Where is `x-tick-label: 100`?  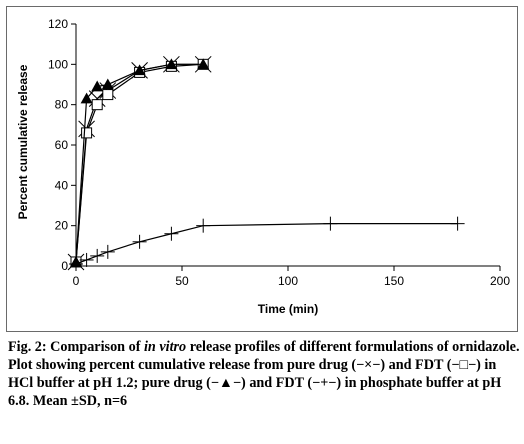 x-tick-label: 100 is located at coordinates (288, 281).